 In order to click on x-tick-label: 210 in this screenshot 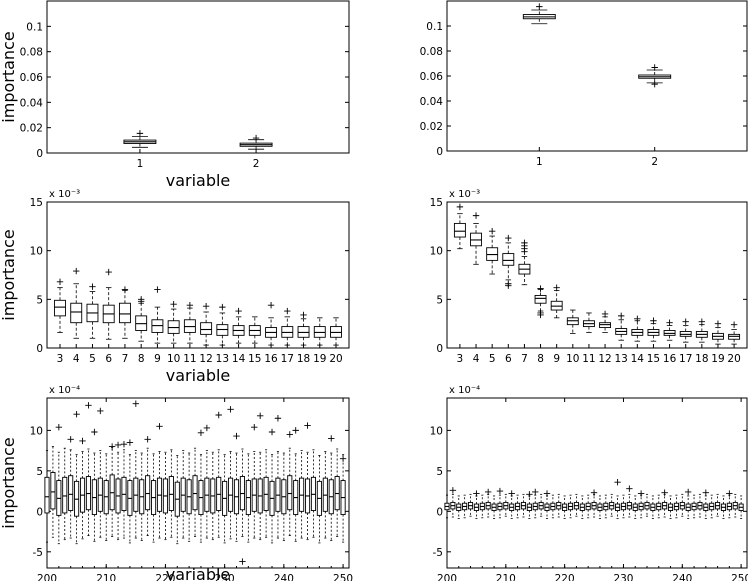, I will do `click(106, 577)`.